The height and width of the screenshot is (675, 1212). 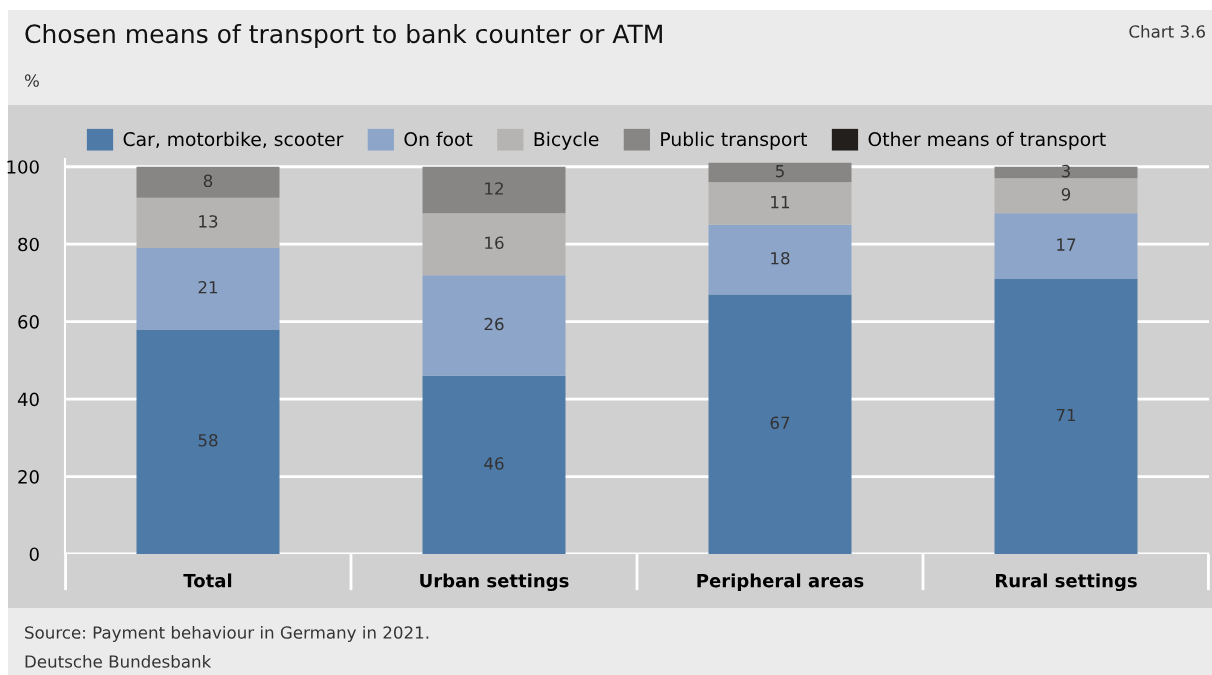 What do you see at coordinates (118, 661) in the screenshot?
I see `text: Deutsche Bundesbank` at bounding box center [118, 661].